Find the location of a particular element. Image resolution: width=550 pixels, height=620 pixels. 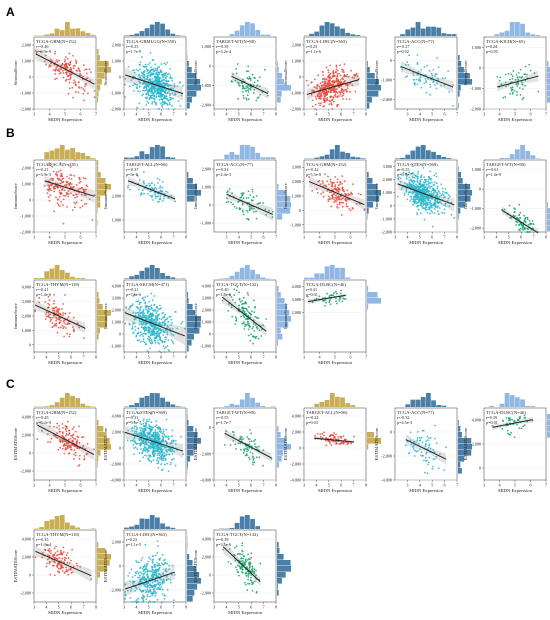

p-value: p=6.9e-7 is located at coordinates (404, 174).